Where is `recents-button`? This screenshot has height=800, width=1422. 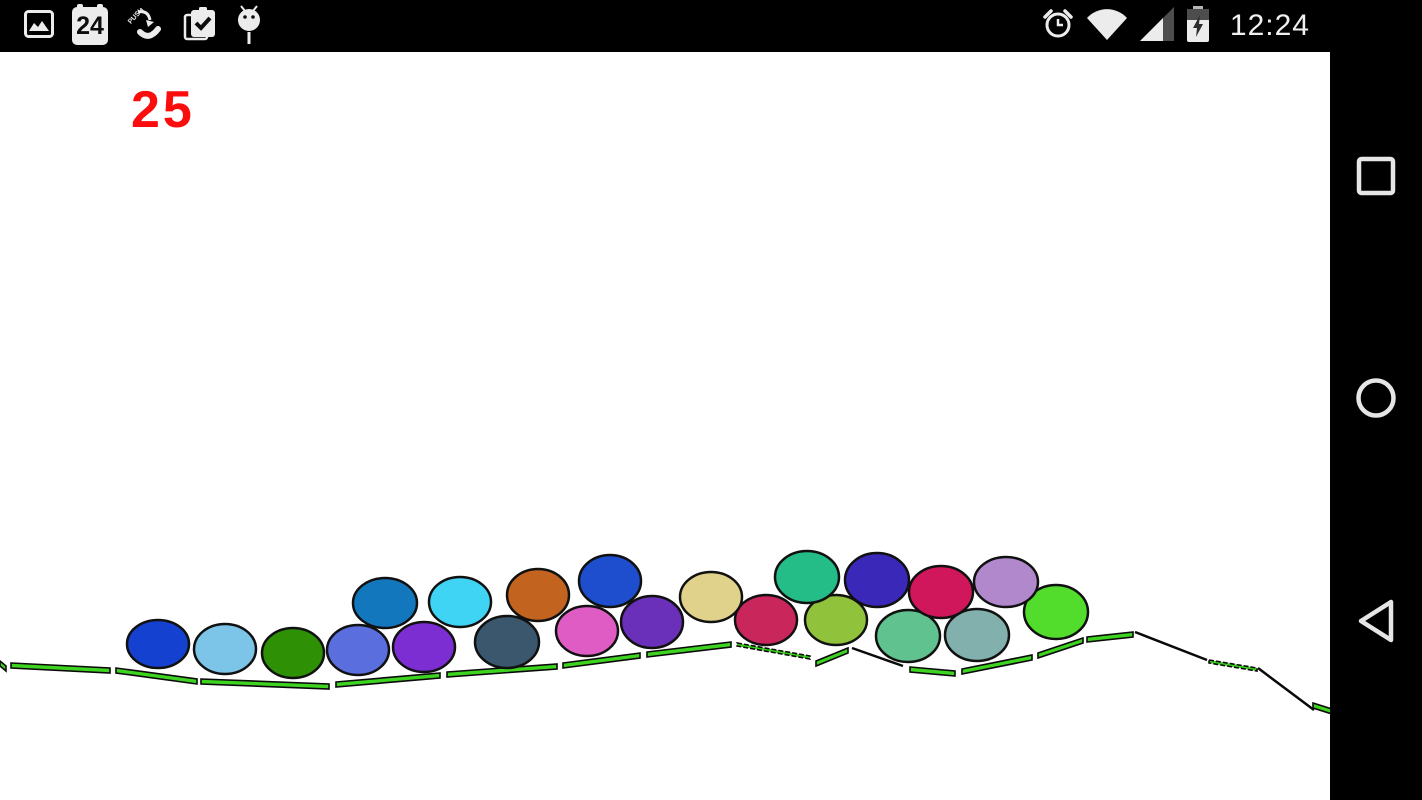 recents-button is located at coordinates (1376, 177).